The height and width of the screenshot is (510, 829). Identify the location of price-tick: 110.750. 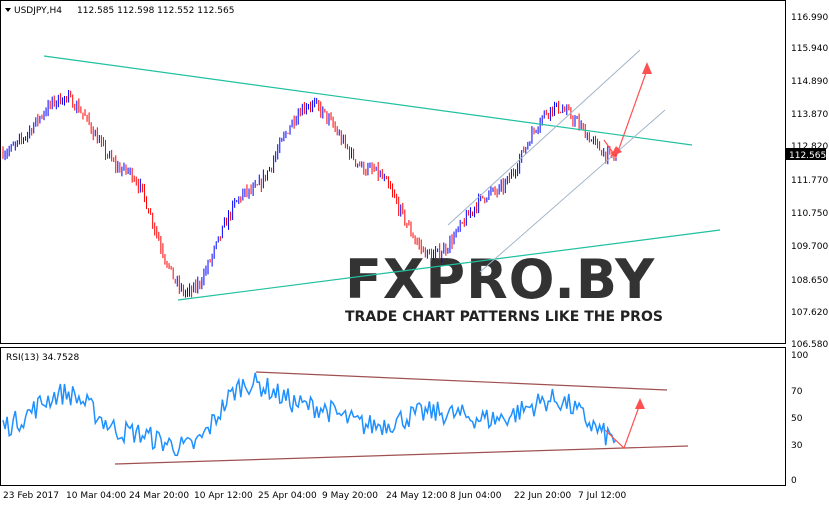
(809, 214).